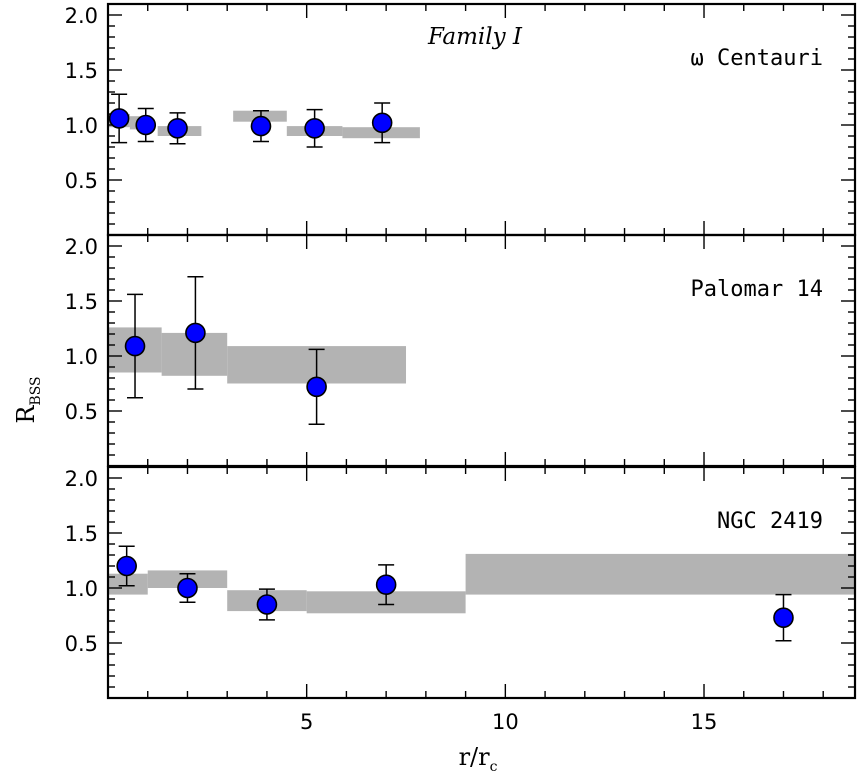 The image size is (857, 781). What do you see at coordinates (757, 58) in the screenshot?
I see `panel-label: ω Centauri` at bounding box center [757, 58].